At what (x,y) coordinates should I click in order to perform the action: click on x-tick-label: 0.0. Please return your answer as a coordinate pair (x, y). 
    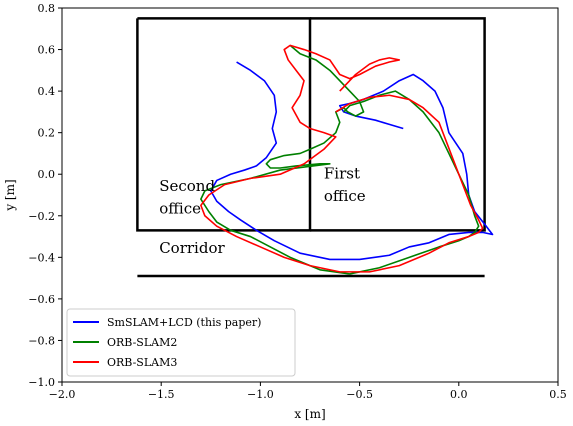
    Looking at the image, I should click on (459, 394).